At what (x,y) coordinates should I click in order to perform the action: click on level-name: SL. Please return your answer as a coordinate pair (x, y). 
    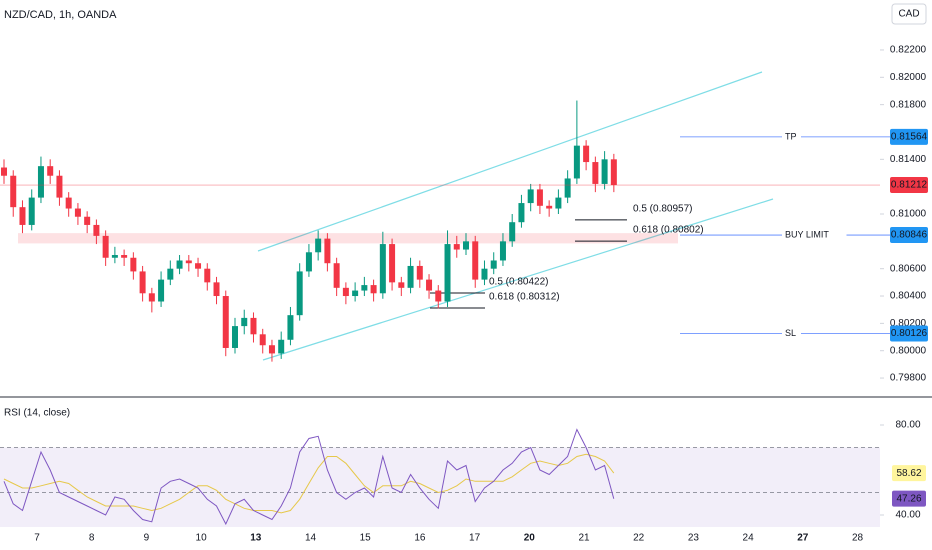
    Looking at the image, I should click on (790, 333).